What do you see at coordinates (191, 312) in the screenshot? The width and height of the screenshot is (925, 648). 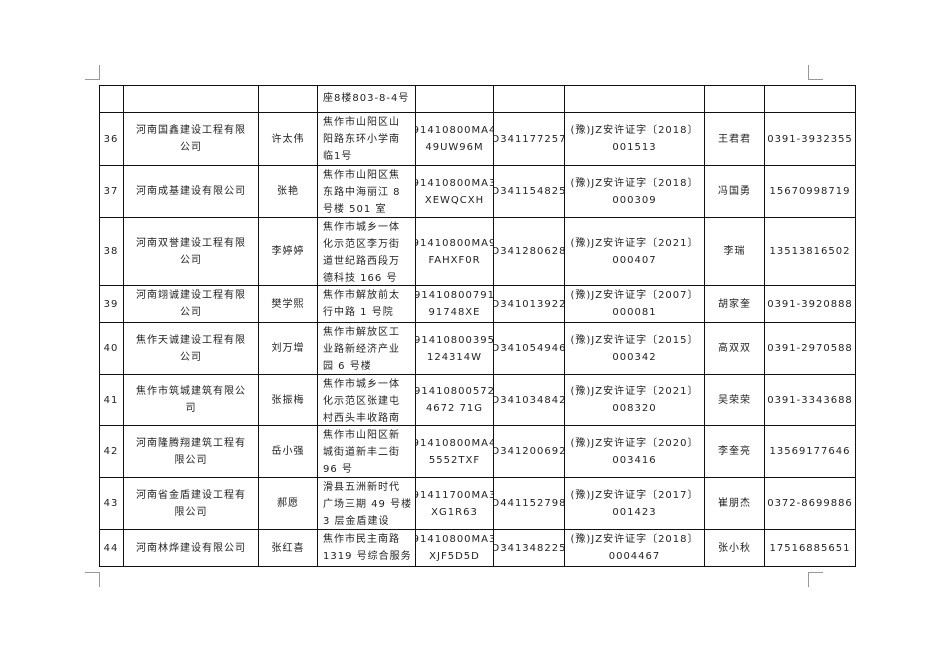 I see `company-text: 公司` at bounding box center [191, 312].